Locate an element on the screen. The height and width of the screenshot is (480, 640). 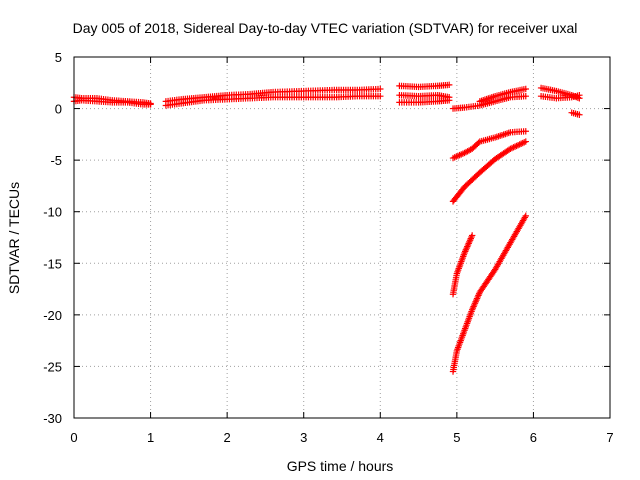
y-tick-label: 0 is located at coordinates (58, 109).